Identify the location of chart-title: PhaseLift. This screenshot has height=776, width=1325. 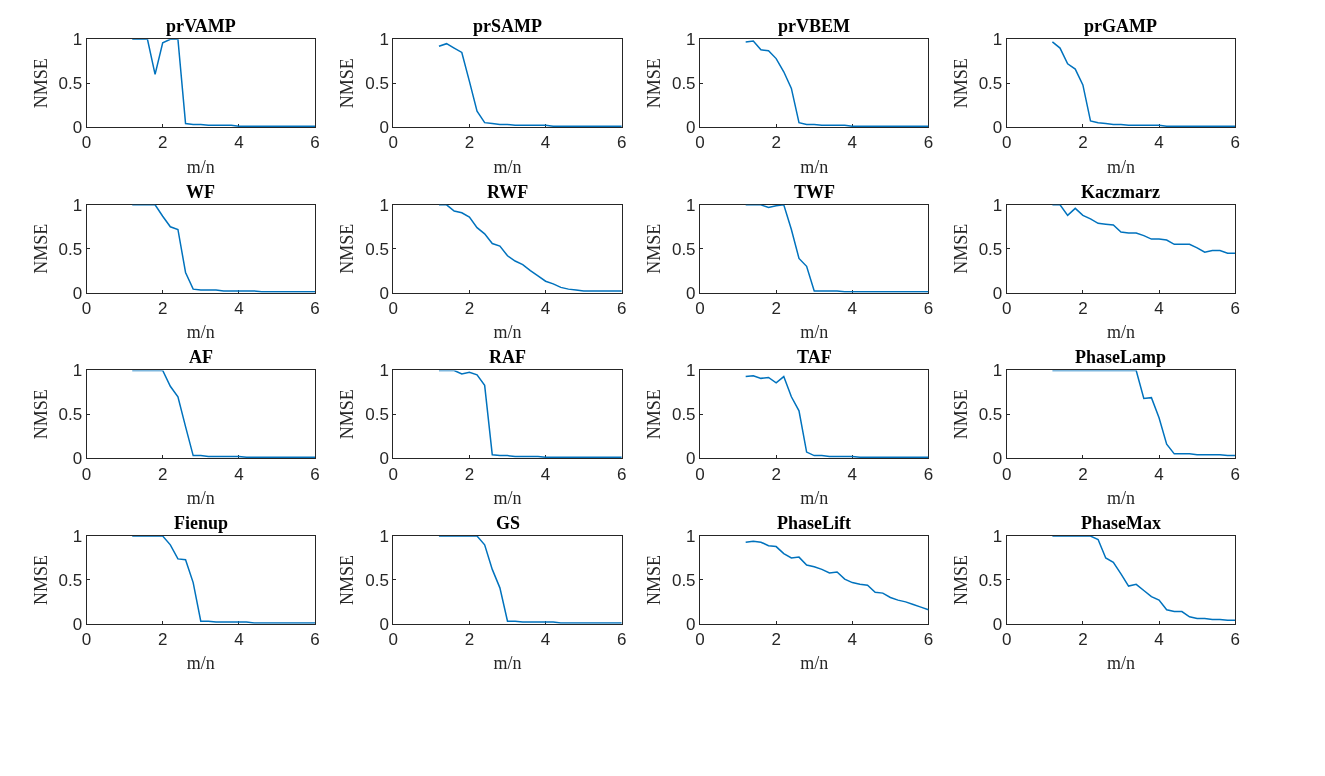
(814, 523).